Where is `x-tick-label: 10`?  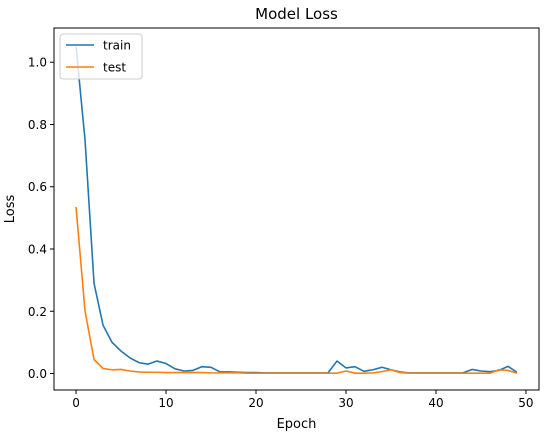
x-tick-label: 10 is located at coordinates (165, 403).